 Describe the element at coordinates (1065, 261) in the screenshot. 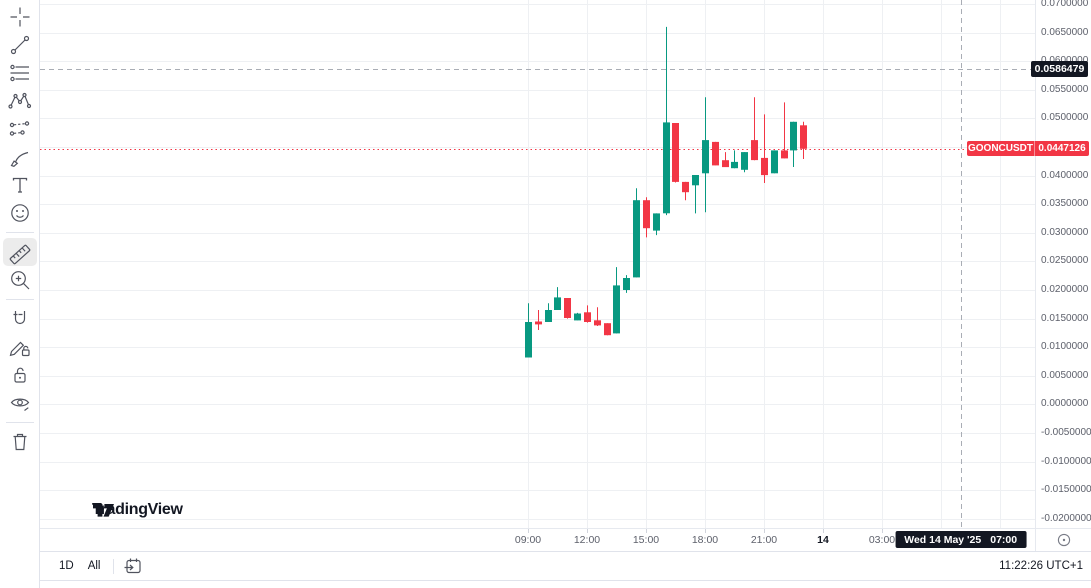

I see `price-axis-label: 0.0250000` at that location.